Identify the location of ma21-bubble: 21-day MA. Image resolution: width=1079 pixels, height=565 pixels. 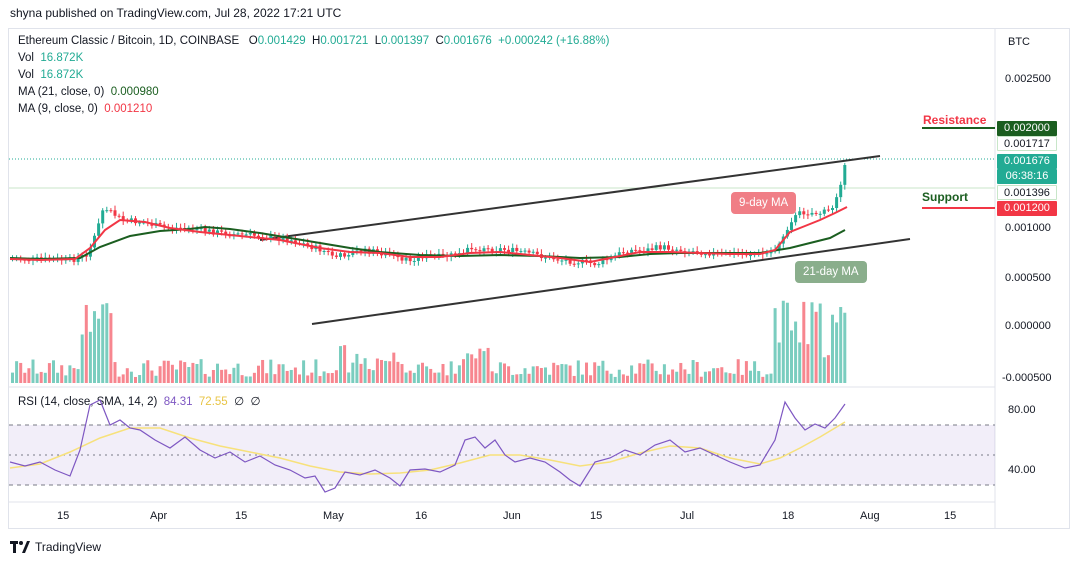
(831, 272).